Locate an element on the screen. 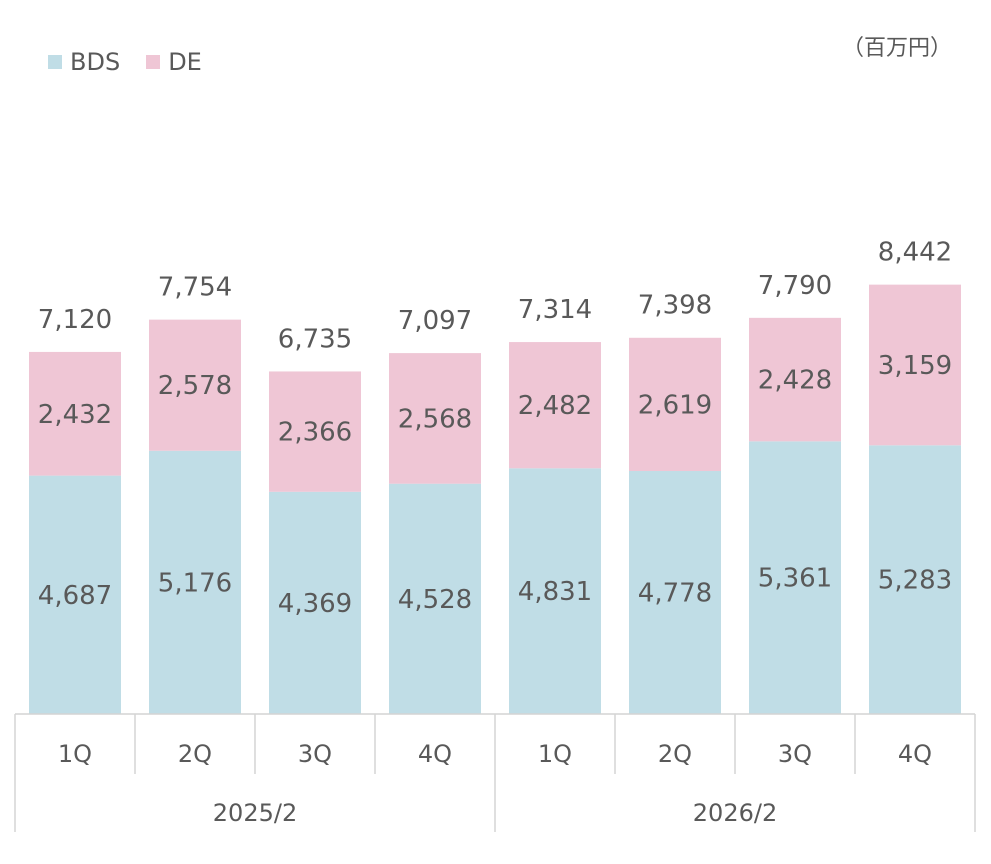 The width and height of the screenshot is (991, 864). total-label-2: 7,754 is located at coordinates (195, 288).